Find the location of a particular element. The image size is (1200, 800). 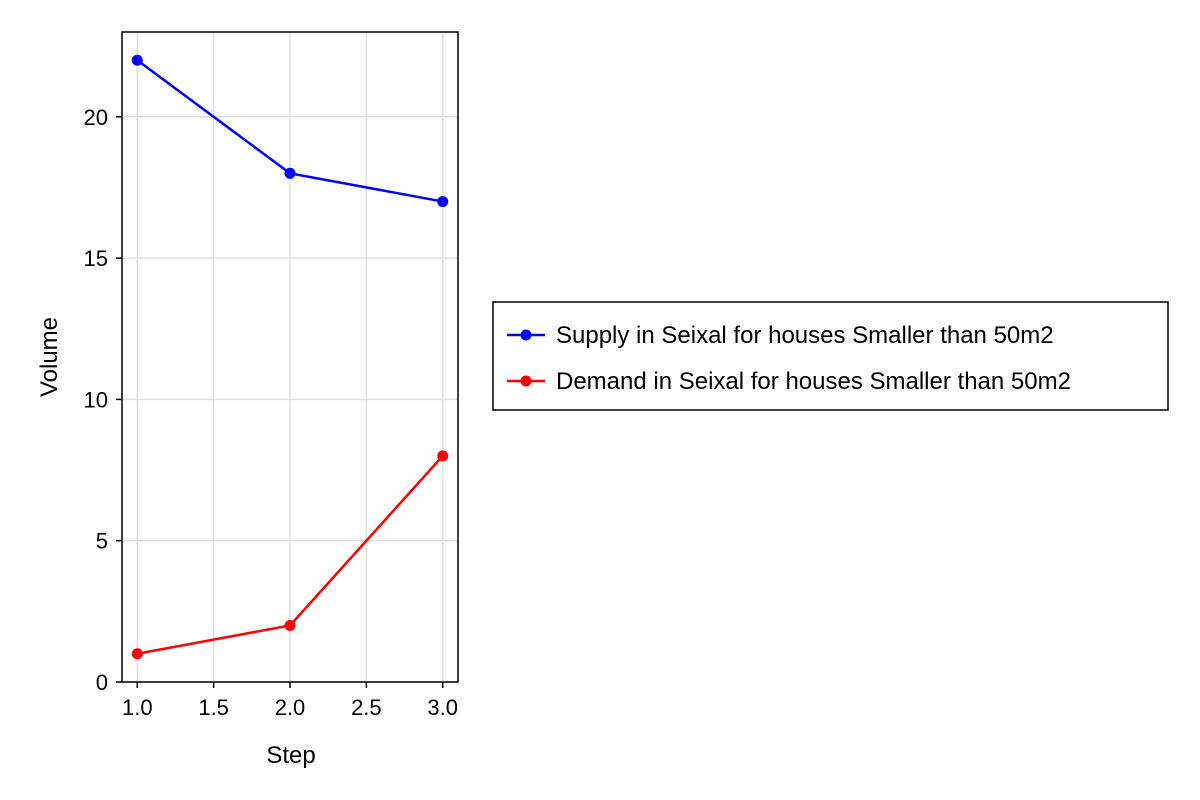

legend-marker-supply is located at coordinates (526, 335).